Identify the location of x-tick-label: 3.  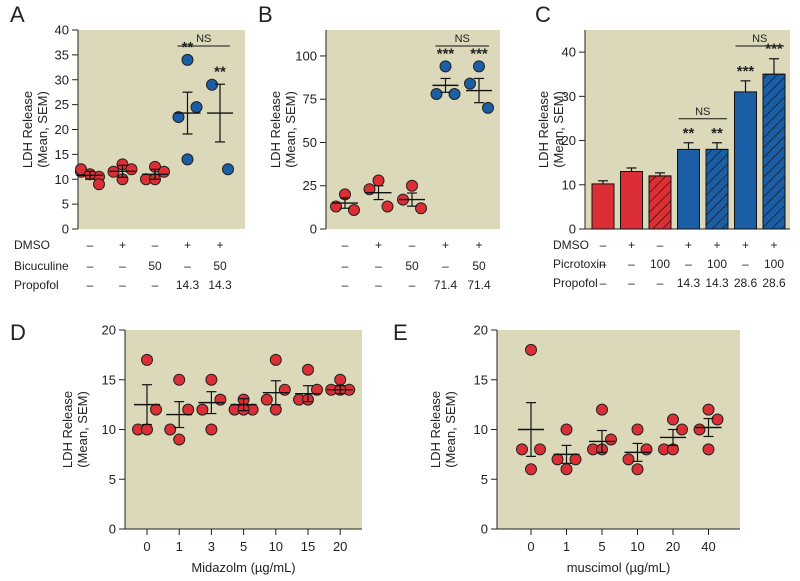
(211, 546).